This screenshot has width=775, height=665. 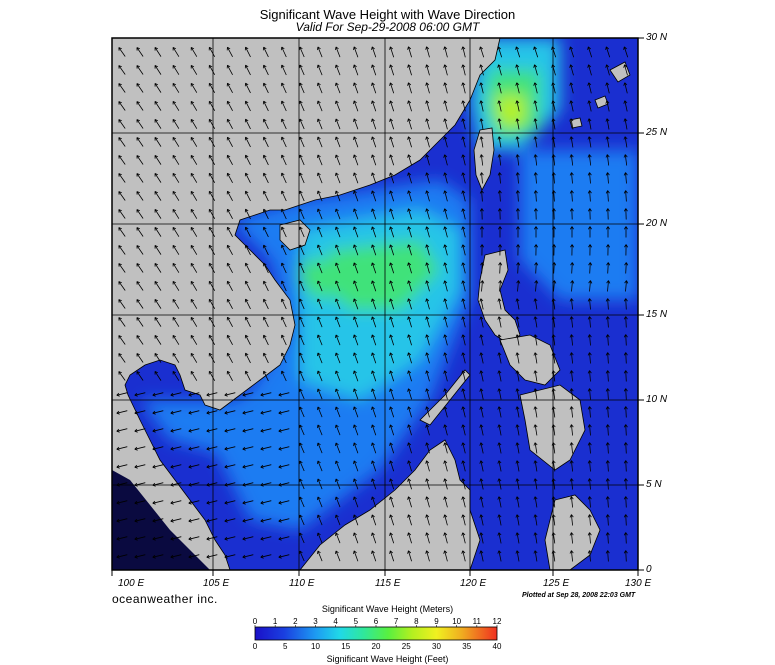 I want to click on colorbar-feet-tick: 25, so click(x=406, y=646).